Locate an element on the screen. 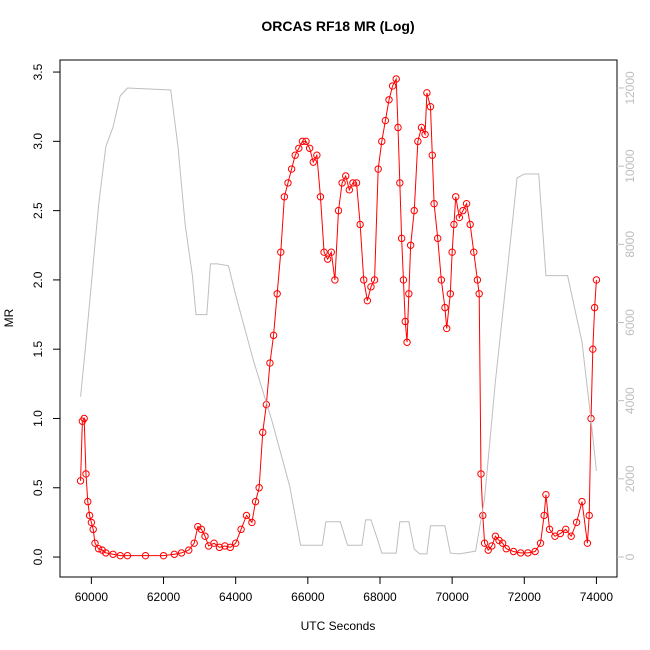 The height and width of the screenshot is (650, 650). y2-tick-label: 6000 is located at coordinates (630, 322).